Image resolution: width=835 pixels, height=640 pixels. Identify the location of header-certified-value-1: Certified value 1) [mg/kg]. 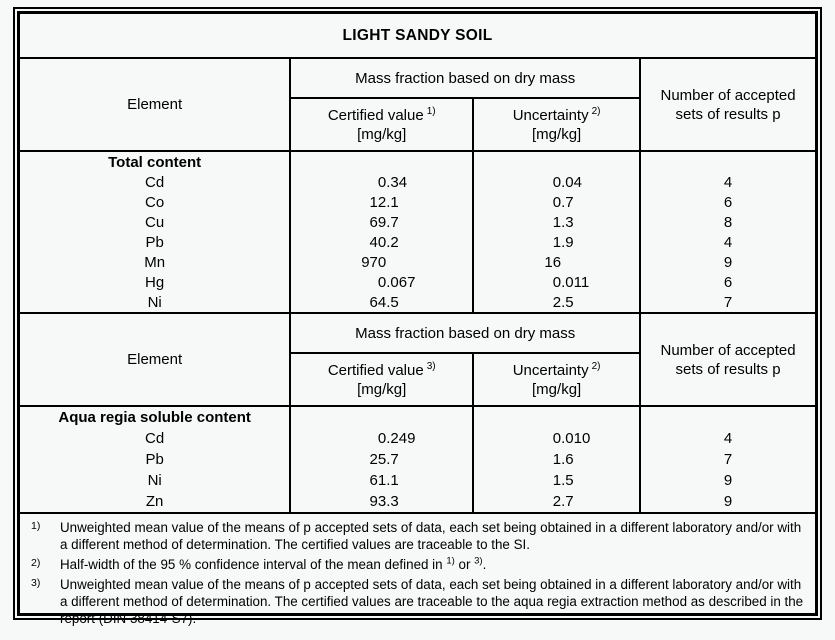
(382, 125).